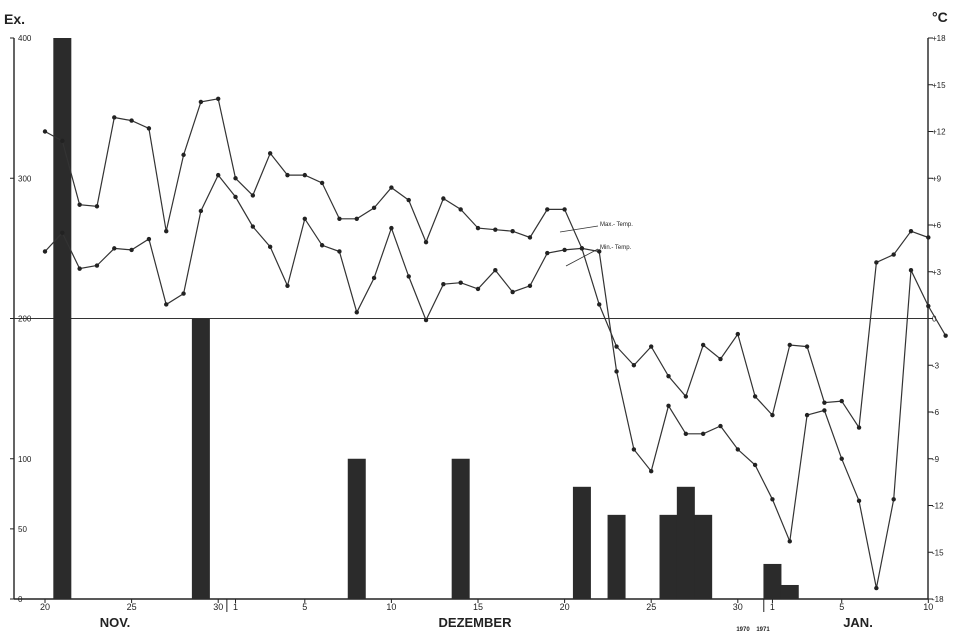 The height and width of the screenshot is (632, 955). What do you see at coordinates (772, 607) in the screenshot?
I see `x-tick-label: 1` at bounding box center [772, 607].